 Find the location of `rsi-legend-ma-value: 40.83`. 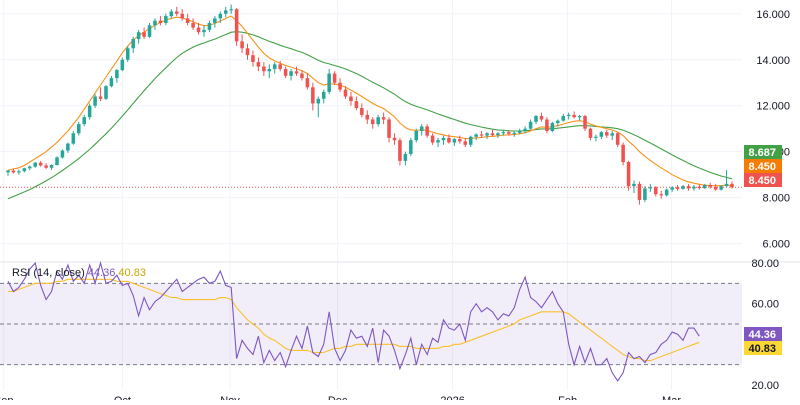

rsi-legend-ma-value: 40.83 is located at coordinates (132, 273).